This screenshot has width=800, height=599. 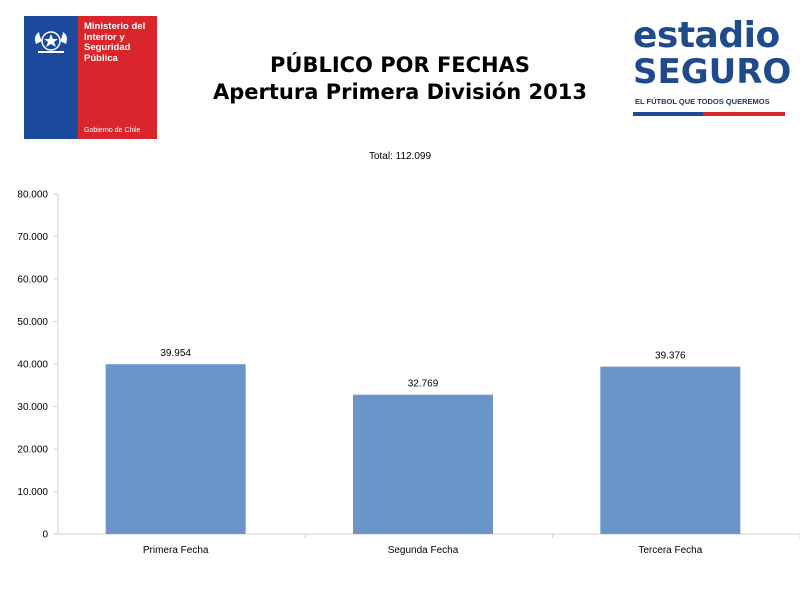 I want to click on y-tick-label: 30.000, so click(x=32, y=407).